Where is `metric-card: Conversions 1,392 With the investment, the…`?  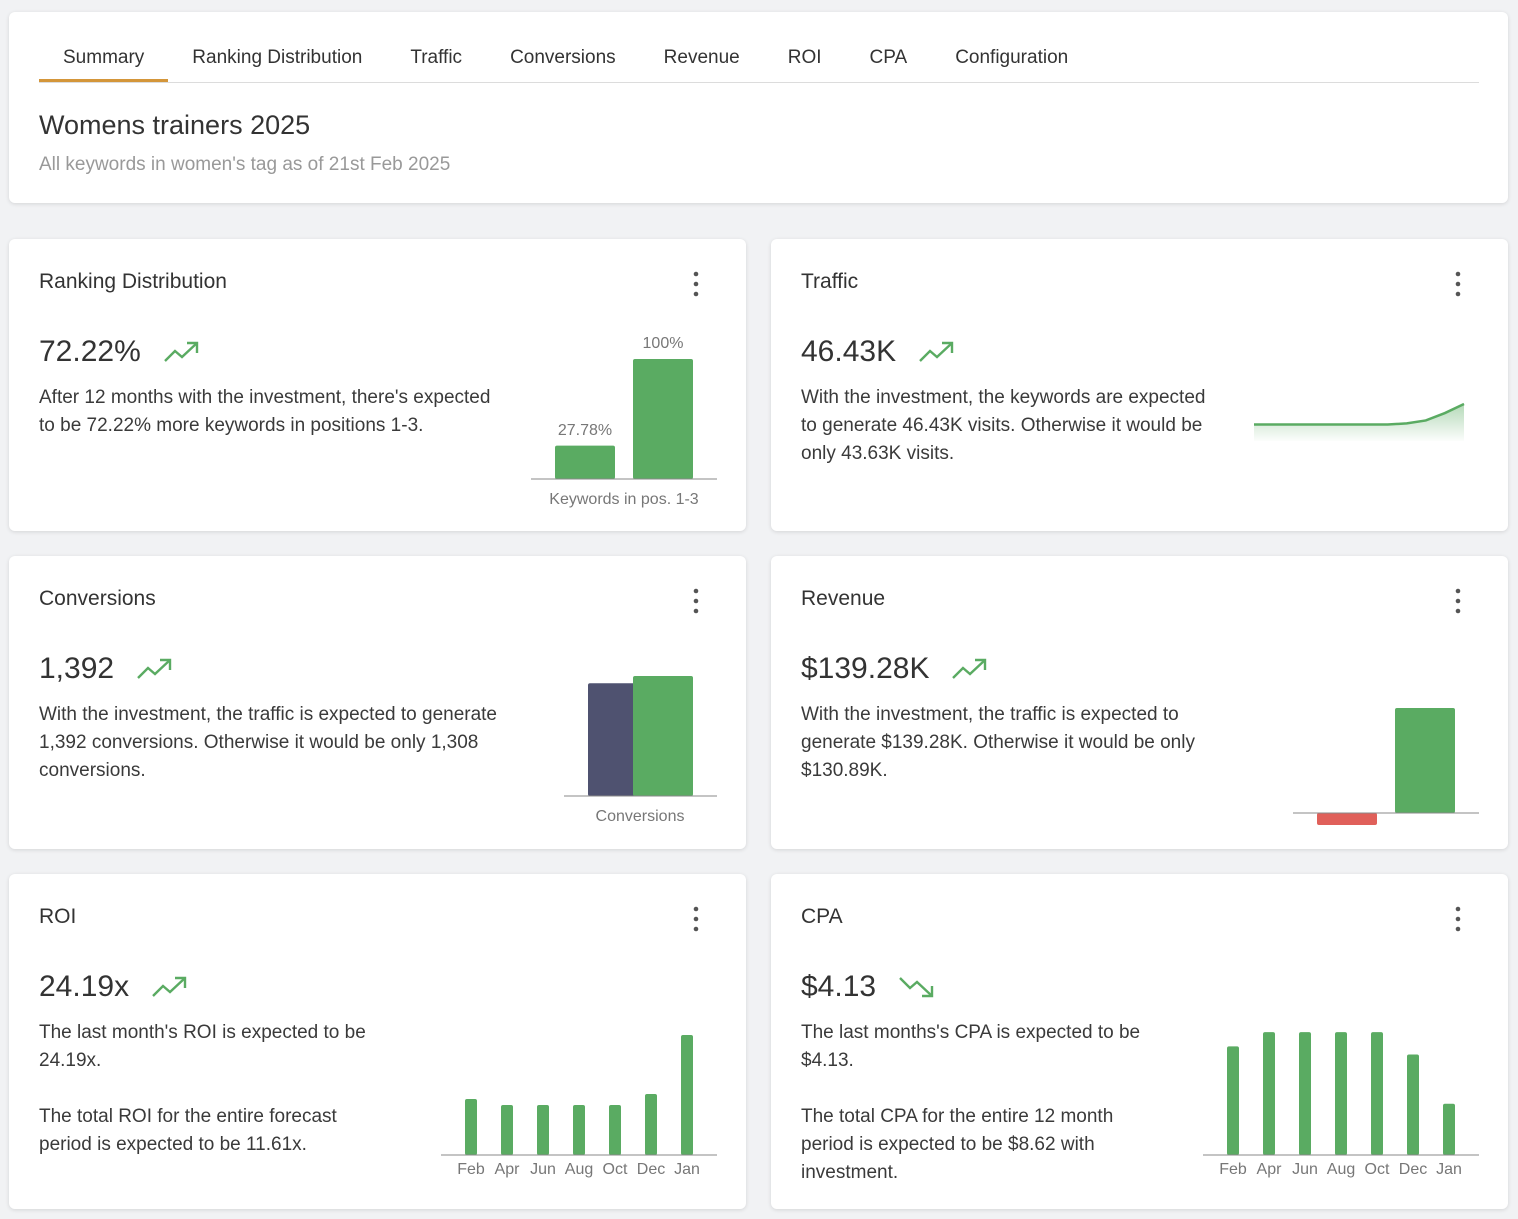 metric-card: Conversions 1,392 With the investment, the… is located at coordinates (377, 702).